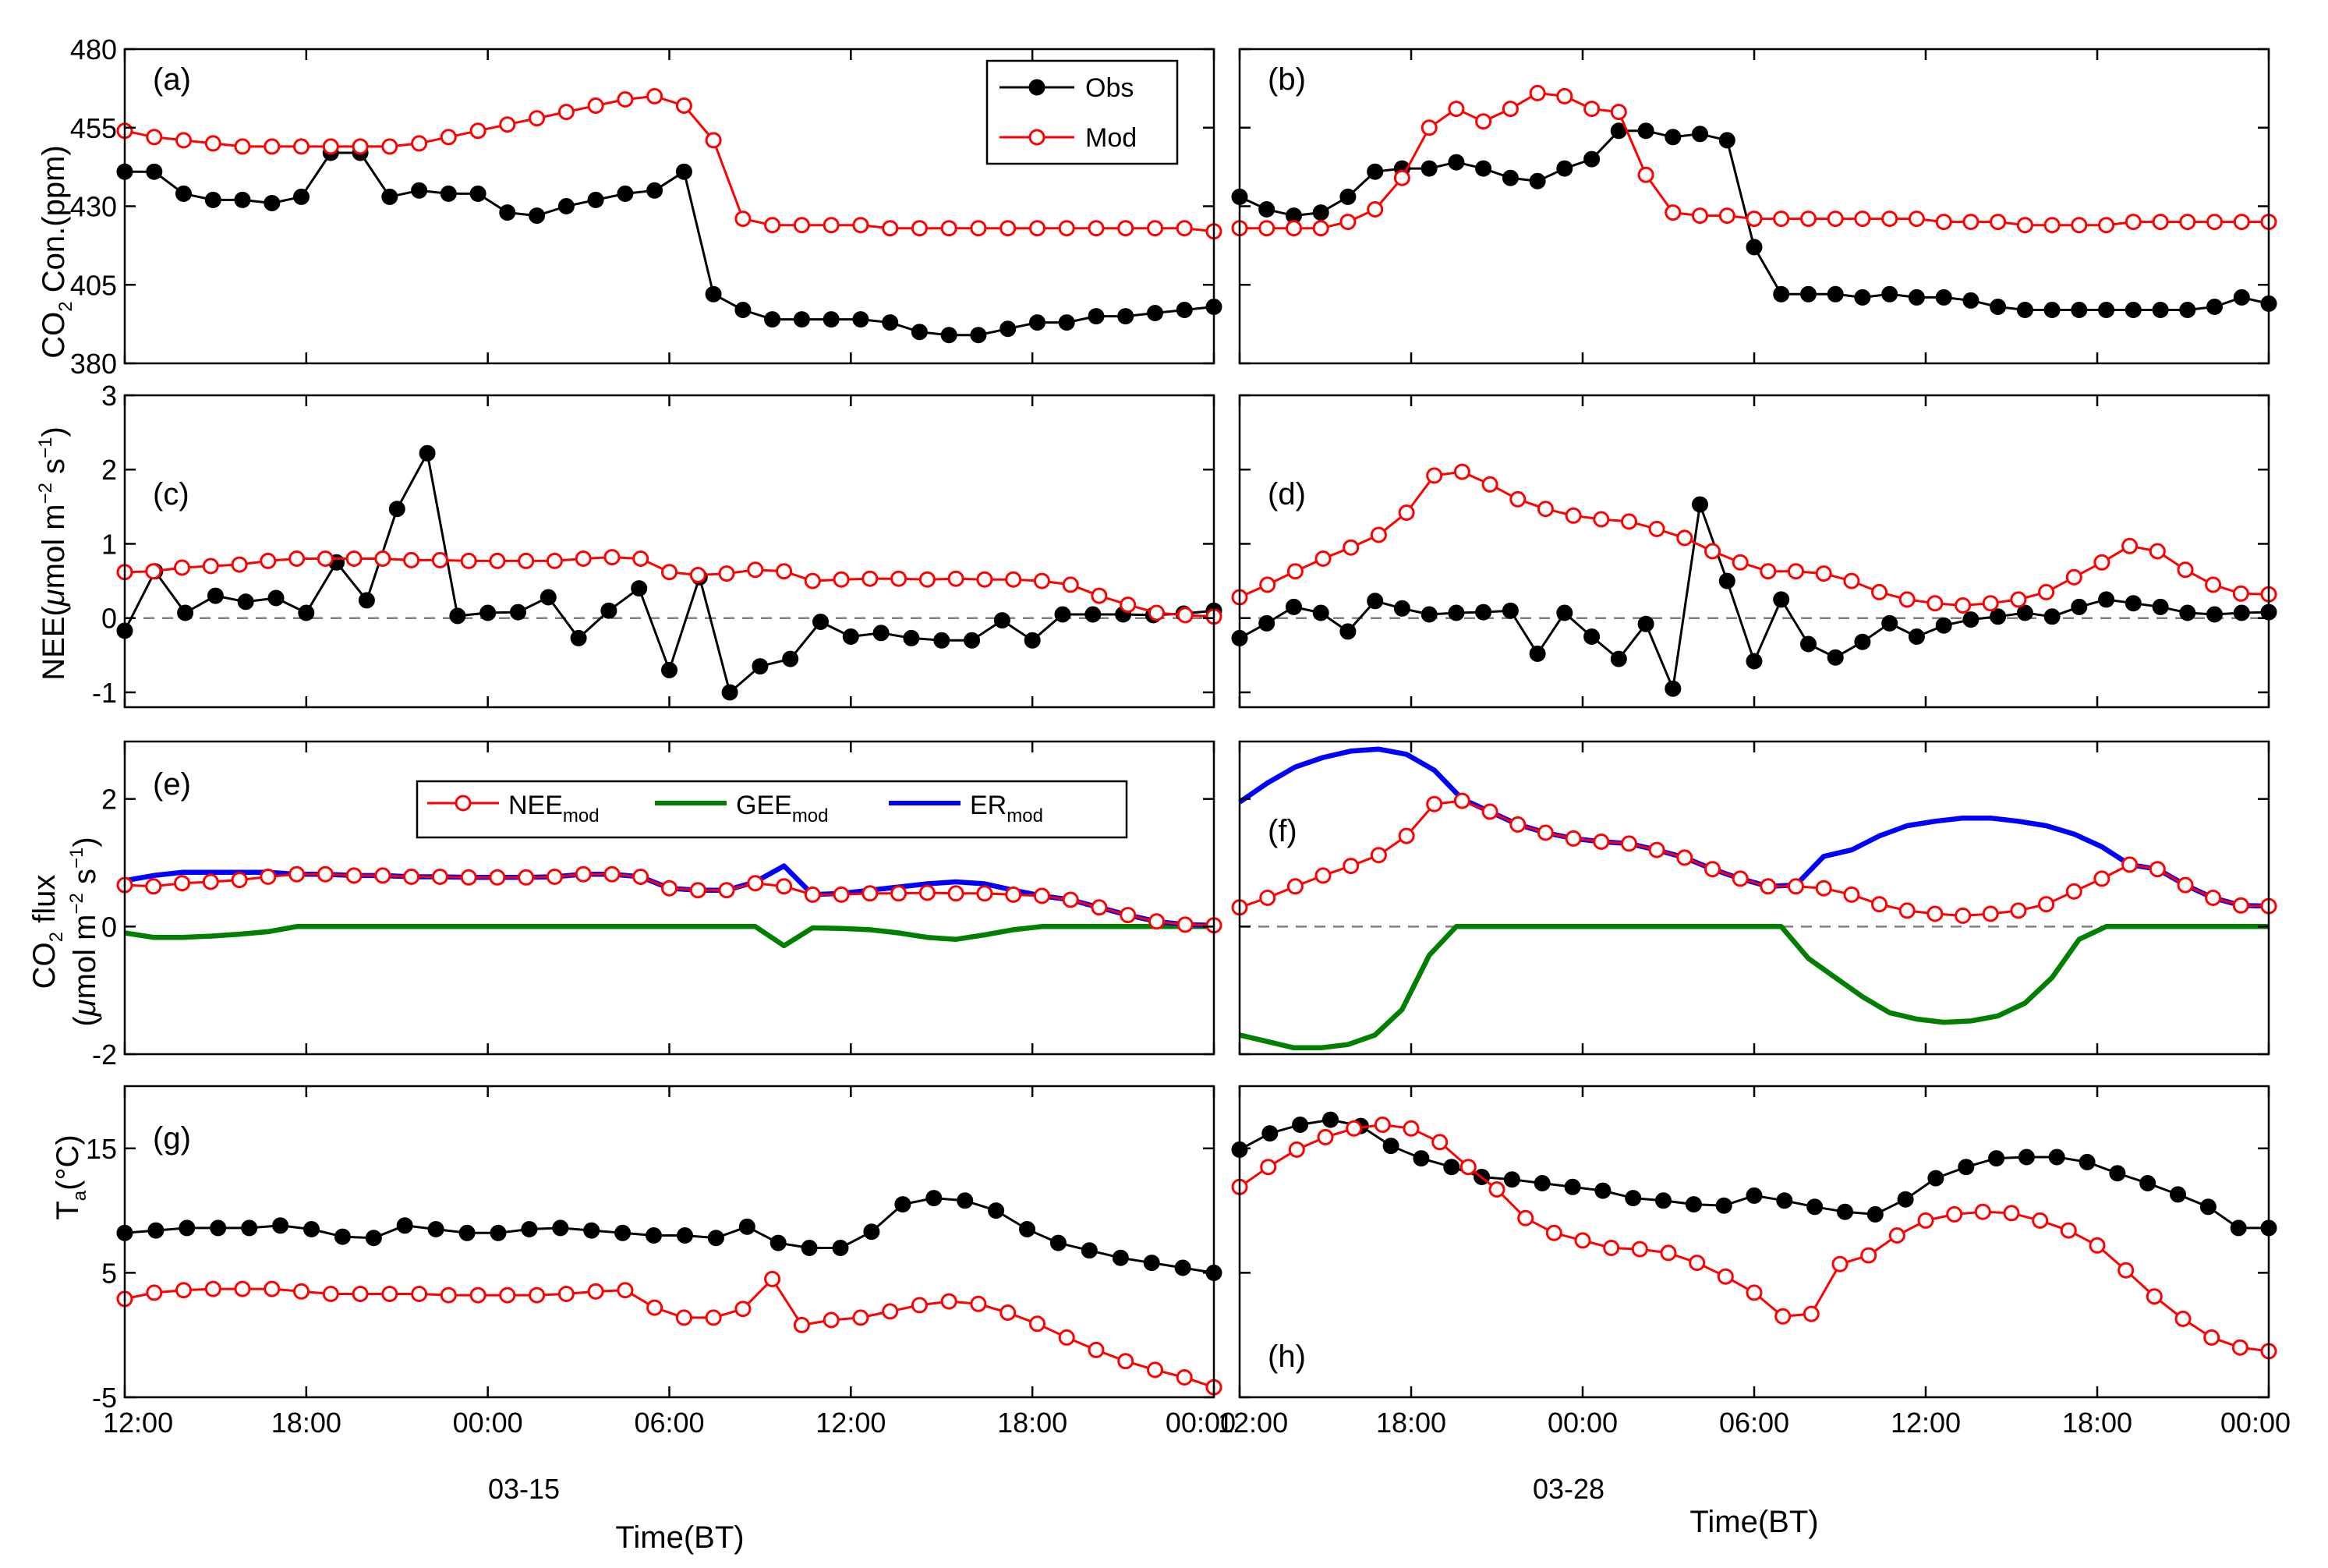 The height and width of the screenshot is (1568, 2328). I want to click on y-tick-label: 380, so click(93, 364).